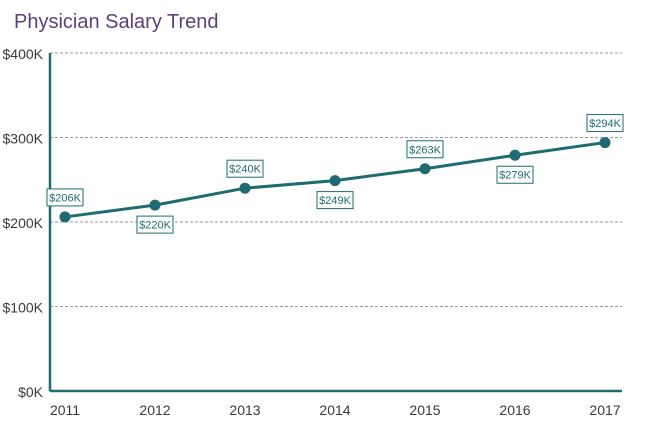 This screenshot has width=645, height=439. I want to click on x-tick-label: 2012, so click(154, 410).